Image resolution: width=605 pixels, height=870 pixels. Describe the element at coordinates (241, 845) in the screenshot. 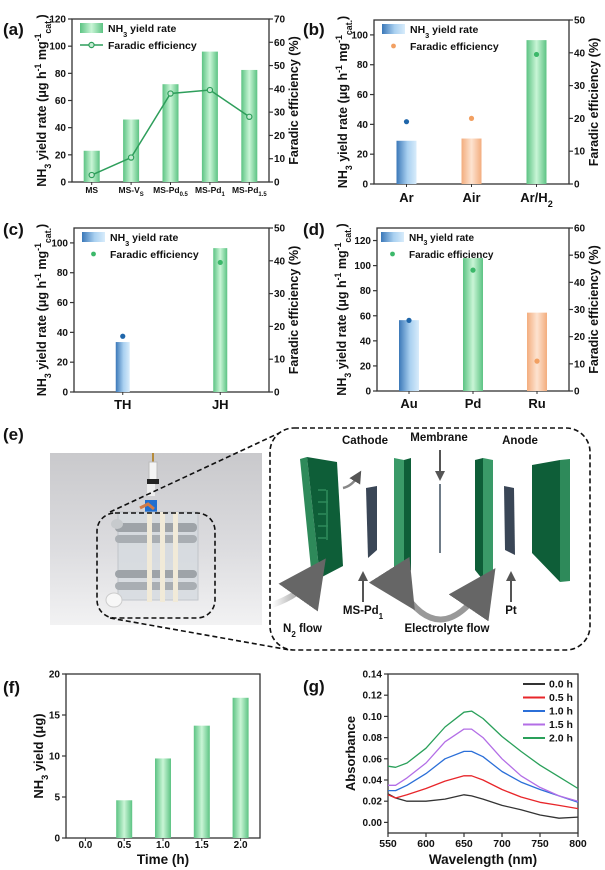

I see `x-tick-label: 2.0` at that location.